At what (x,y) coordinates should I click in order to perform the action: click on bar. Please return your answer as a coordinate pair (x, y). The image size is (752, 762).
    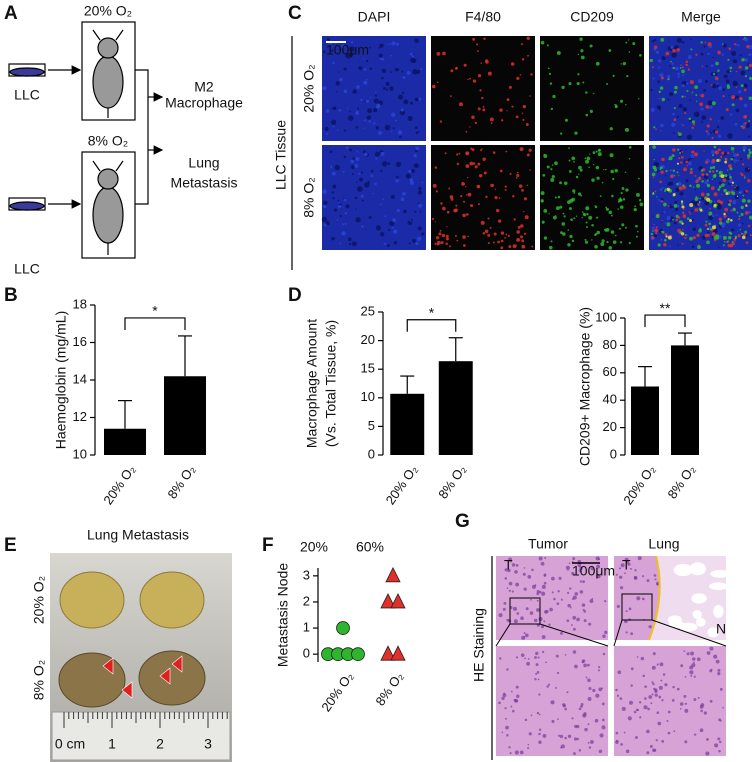
    Looking at the image, I should click on (407, 424).